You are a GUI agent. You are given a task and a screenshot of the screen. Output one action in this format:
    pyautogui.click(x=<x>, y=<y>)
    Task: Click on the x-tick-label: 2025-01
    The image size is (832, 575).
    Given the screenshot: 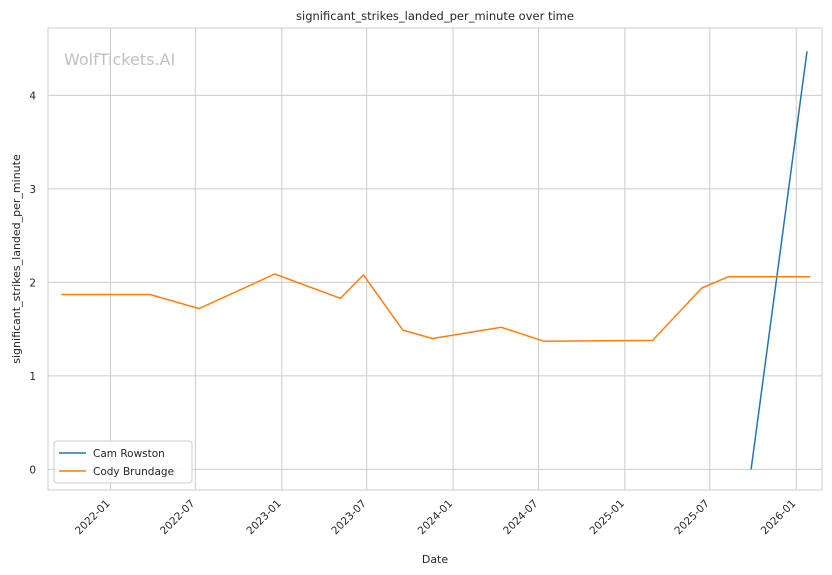 What is the action you would take?
    pyautogui.click(x=607, y=518)
    